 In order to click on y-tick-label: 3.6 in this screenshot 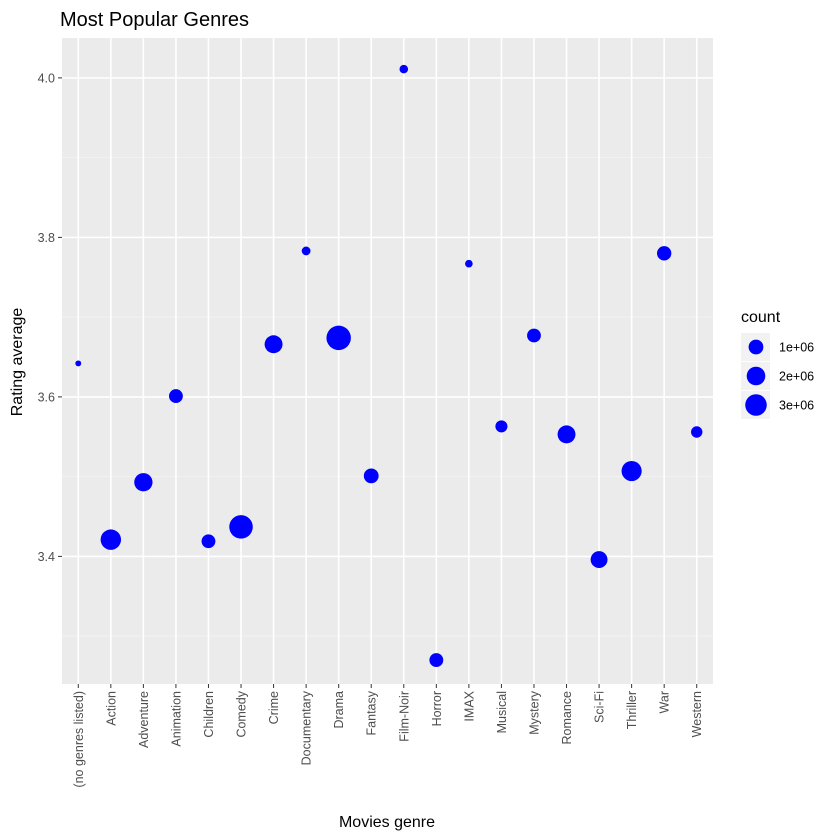, I will do `click(46, 397)`.